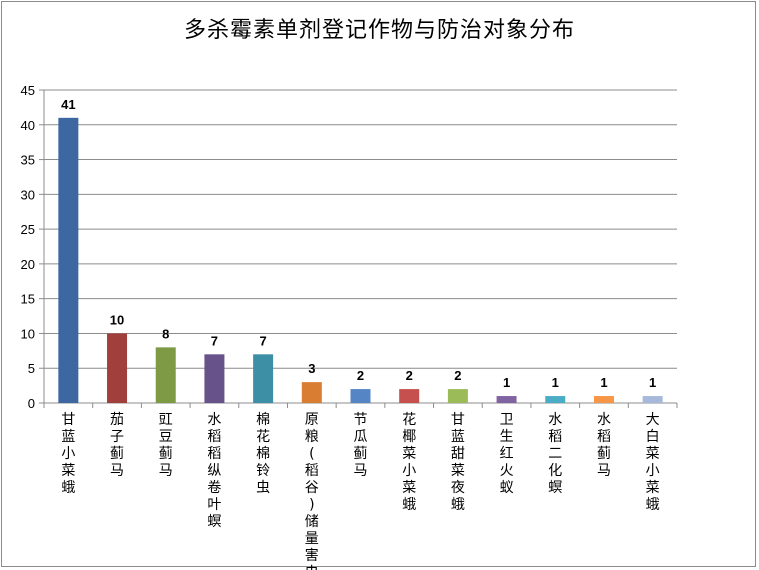 This screenshot has height=570, width=759. I want to click on data-label: 41, so click(68, 104).